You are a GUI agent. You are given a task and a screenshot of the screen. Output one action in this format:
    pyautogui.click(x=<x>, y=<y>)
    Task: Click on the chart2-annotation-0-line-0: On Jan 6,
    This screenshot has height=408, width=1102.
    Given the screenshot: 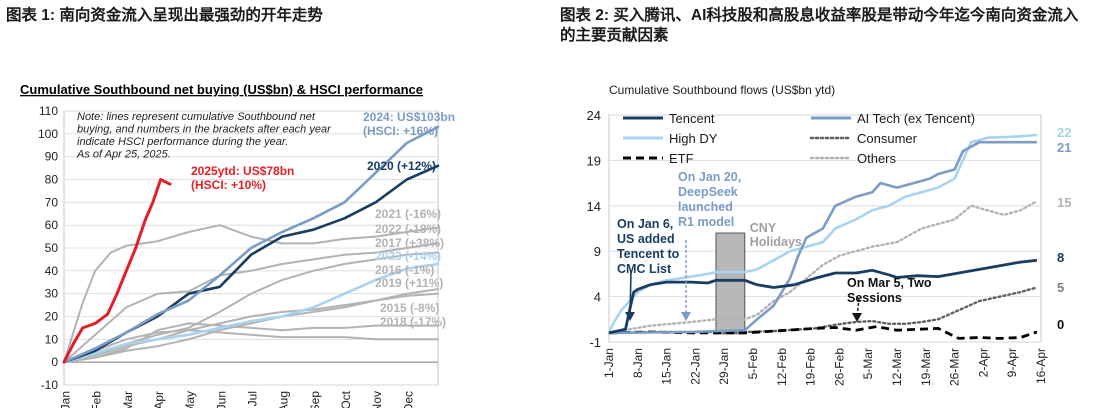 What is the action you would take?
    pyautogui.click(x=645, y=224)
    